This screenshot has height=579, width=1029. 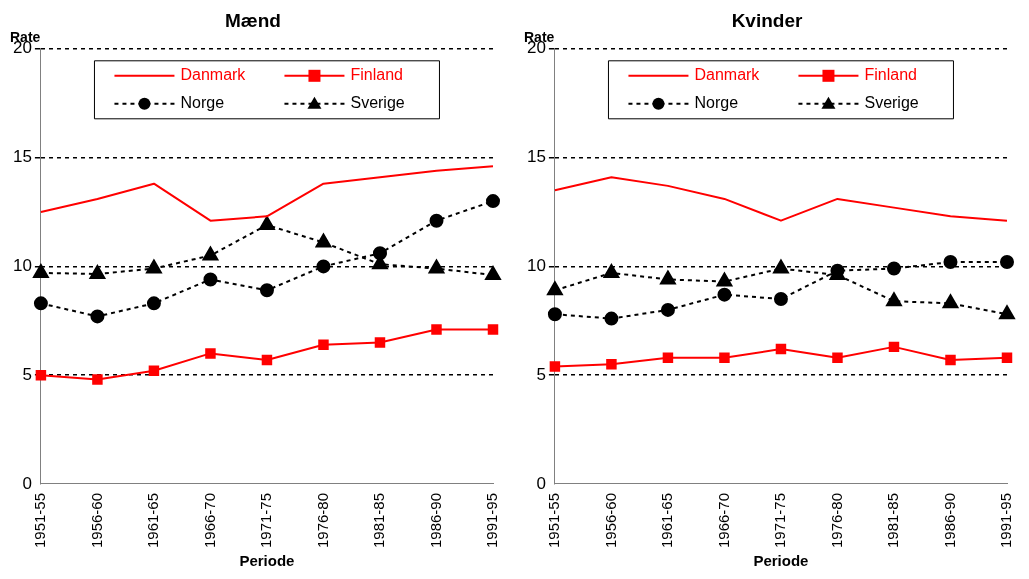 What do you see at coordinates (253, 20) in the screenshot?
I see `chart-title: Mænd` at bounding box center [253, 20].